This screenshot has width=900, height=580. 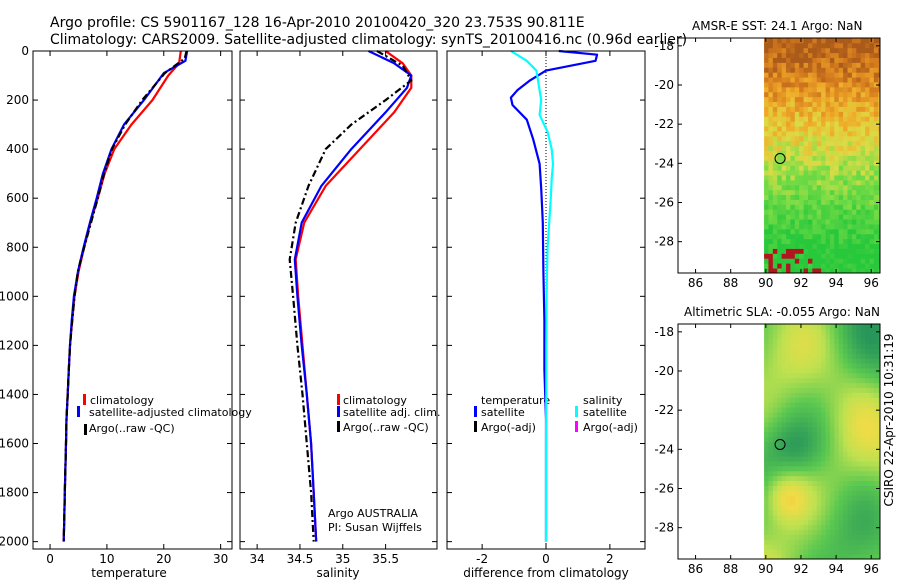 I want to click on series-line-climatology, so click(x=122, y=296).